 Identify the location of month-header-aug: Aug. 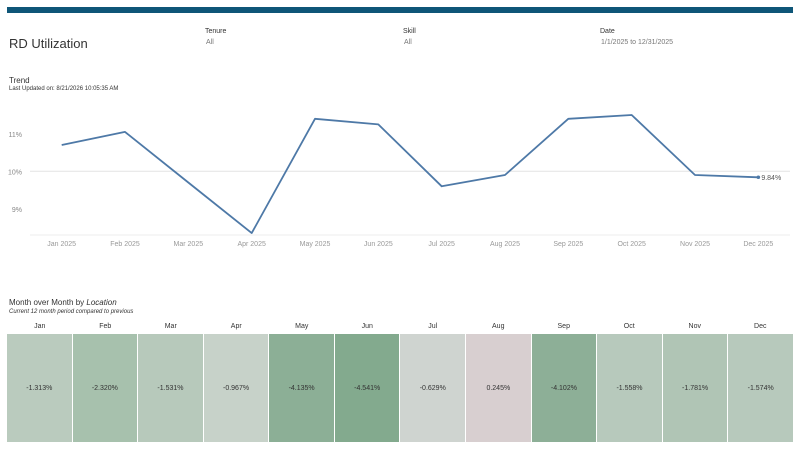
(498, 326).